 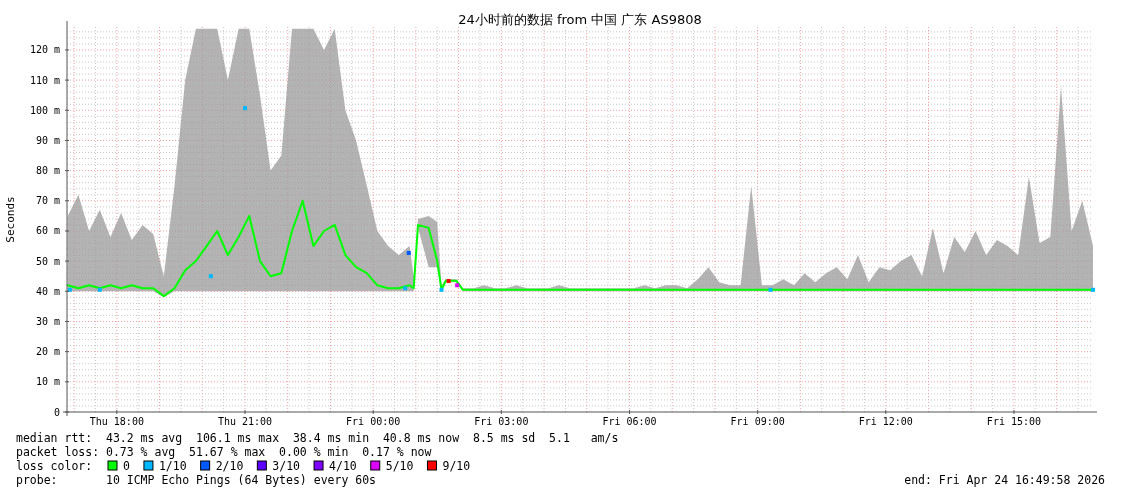 What do you see at coordinates (116, 421) in the screenshot?
I see `x-tick-label: Thu 18:00` at bounding box center [116, 421].